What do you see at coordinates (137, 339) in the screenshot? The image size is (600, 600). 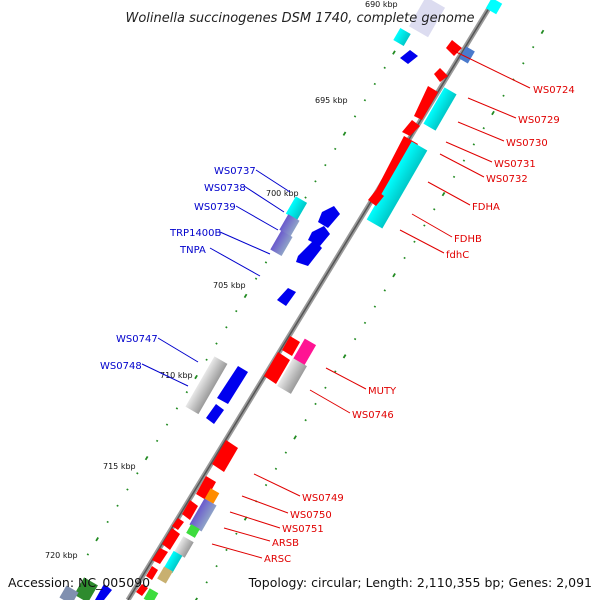 I see `label-ws0747: WS0747` at bounding box center [137, 339].